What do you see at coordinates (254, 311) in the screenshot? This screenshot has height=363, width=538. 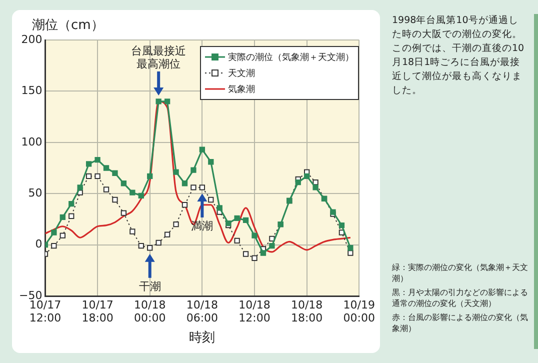 I see `x-tick-label: 10/18 12:00` at bounding box center [254, 311].